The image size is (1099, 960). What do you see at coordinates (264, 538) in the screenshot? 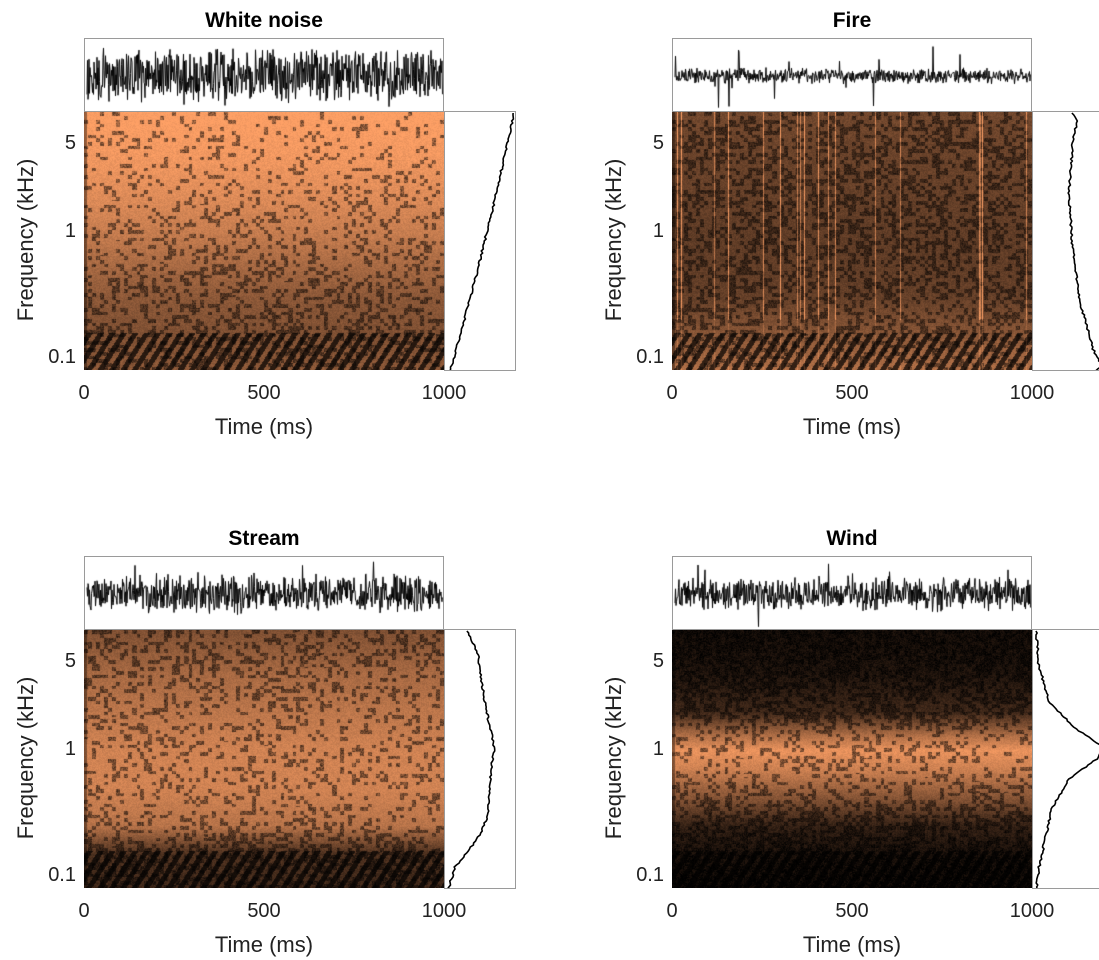
I see `chart-title: Stream` at bounding box center [264, 538].